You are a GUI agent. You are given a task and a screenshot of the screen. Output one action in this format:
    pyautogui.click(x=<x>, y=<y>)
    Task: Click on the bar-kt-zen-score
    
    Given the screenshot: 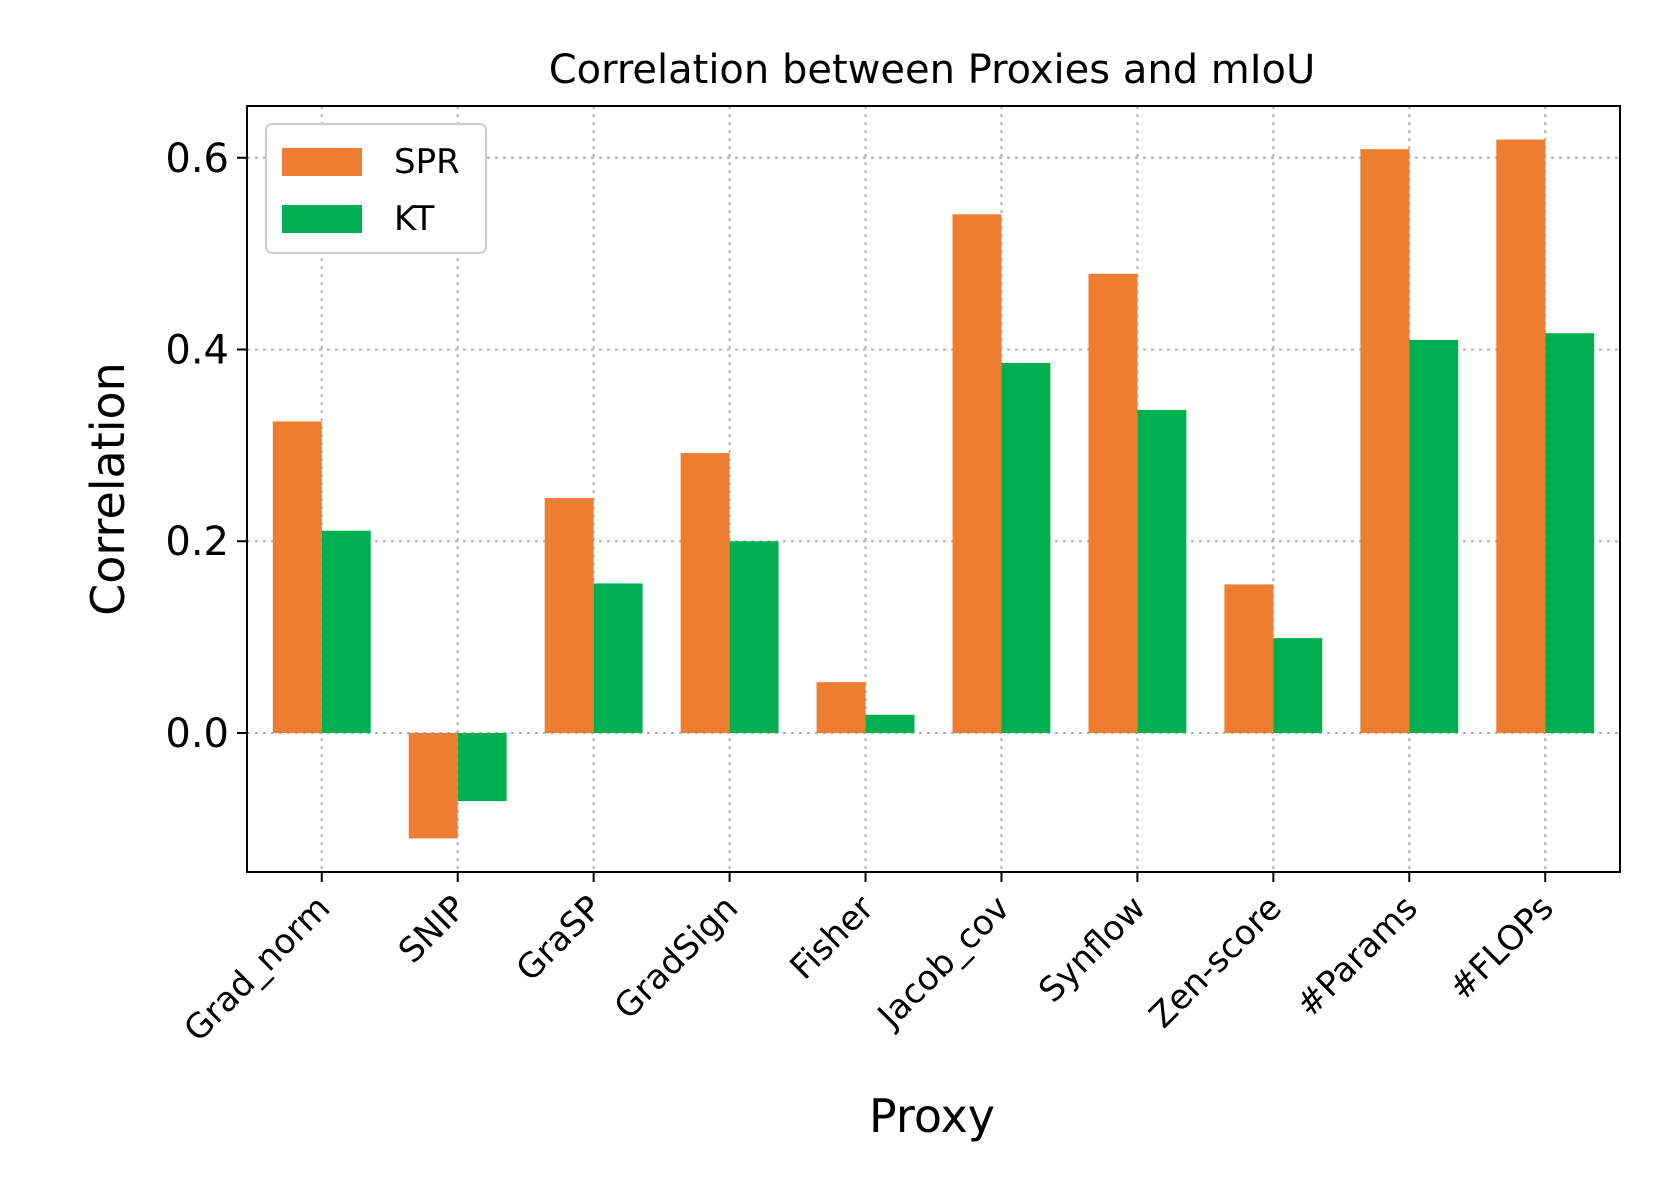 What is the action you would take?
    pyautogui.click(x=1298, y=685)
    